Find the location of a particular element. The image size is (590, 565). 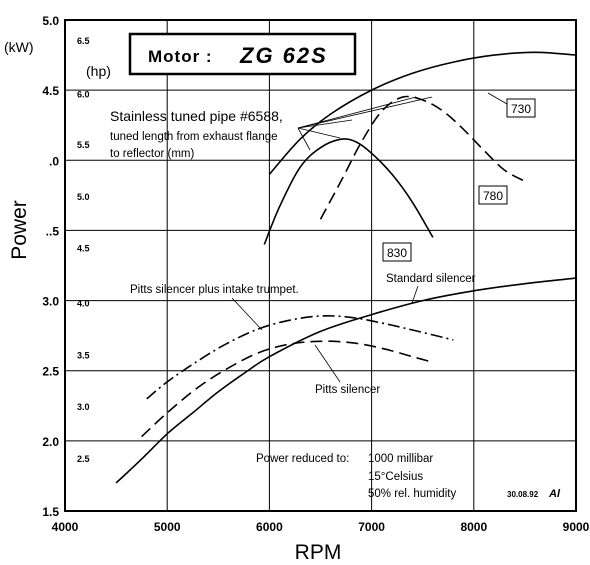

y-tick-0: 5.0 is located at coordinates (50, 21).